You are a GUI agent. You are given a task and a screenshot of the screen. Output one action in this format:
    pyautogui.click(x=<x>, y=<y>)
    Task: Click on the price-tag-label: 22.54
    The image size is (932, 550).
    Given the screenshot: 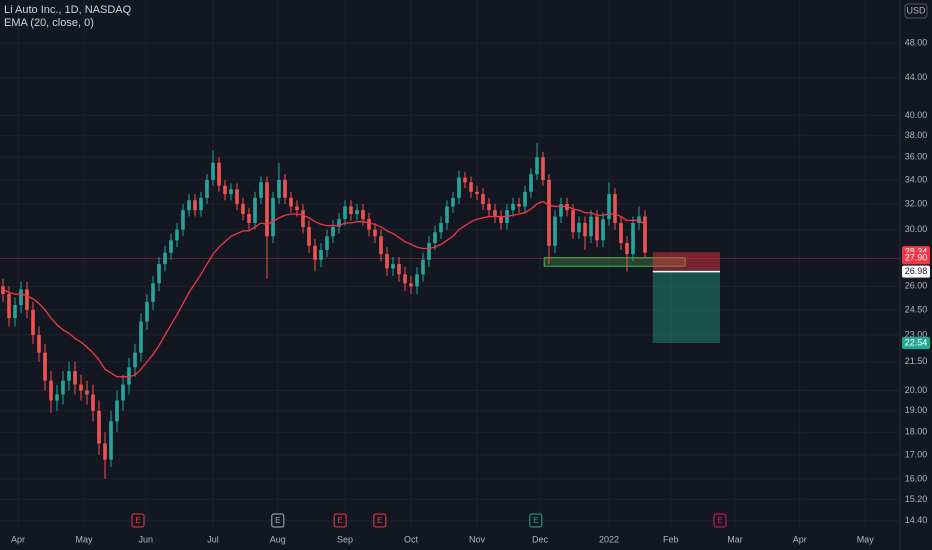 What is the action you would take?
    pyautogui.click(x=916, y=342)
    